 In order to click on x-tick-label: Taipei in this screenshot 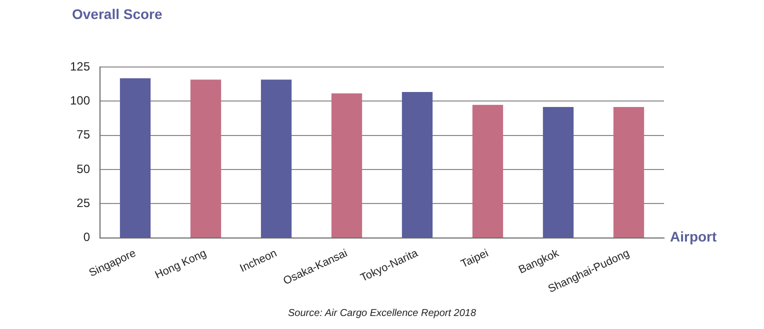, I will do `click(474, 258)`.